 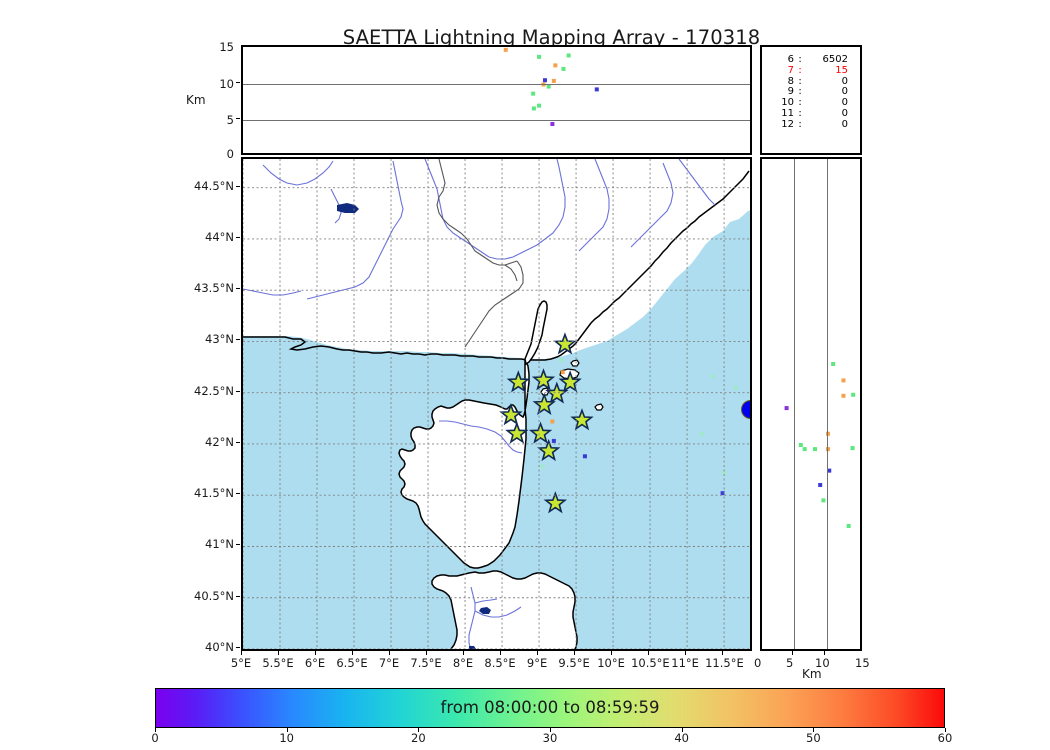 What do you see at coordinates (808, 60) in the screenshot?
I see `legend-row: 6: 6502` at bounding box center [808, 60].